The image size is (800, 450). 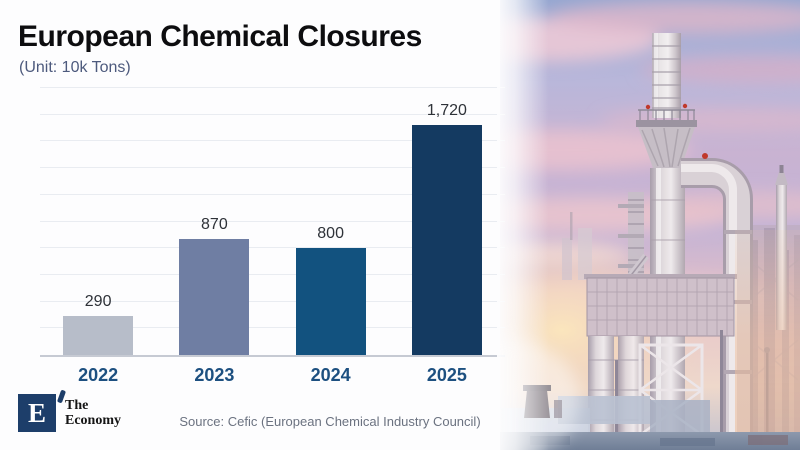 I want to click on bar-2025, so click(x=446, y=240).